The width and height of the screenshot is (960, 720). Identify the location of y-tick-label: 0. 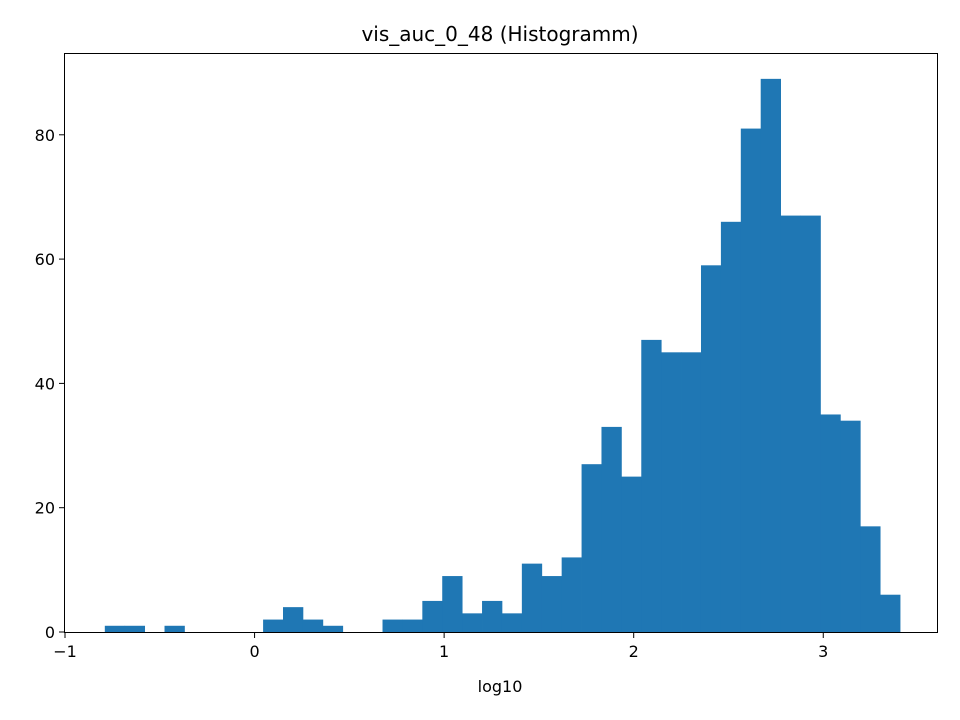
(50, 632).